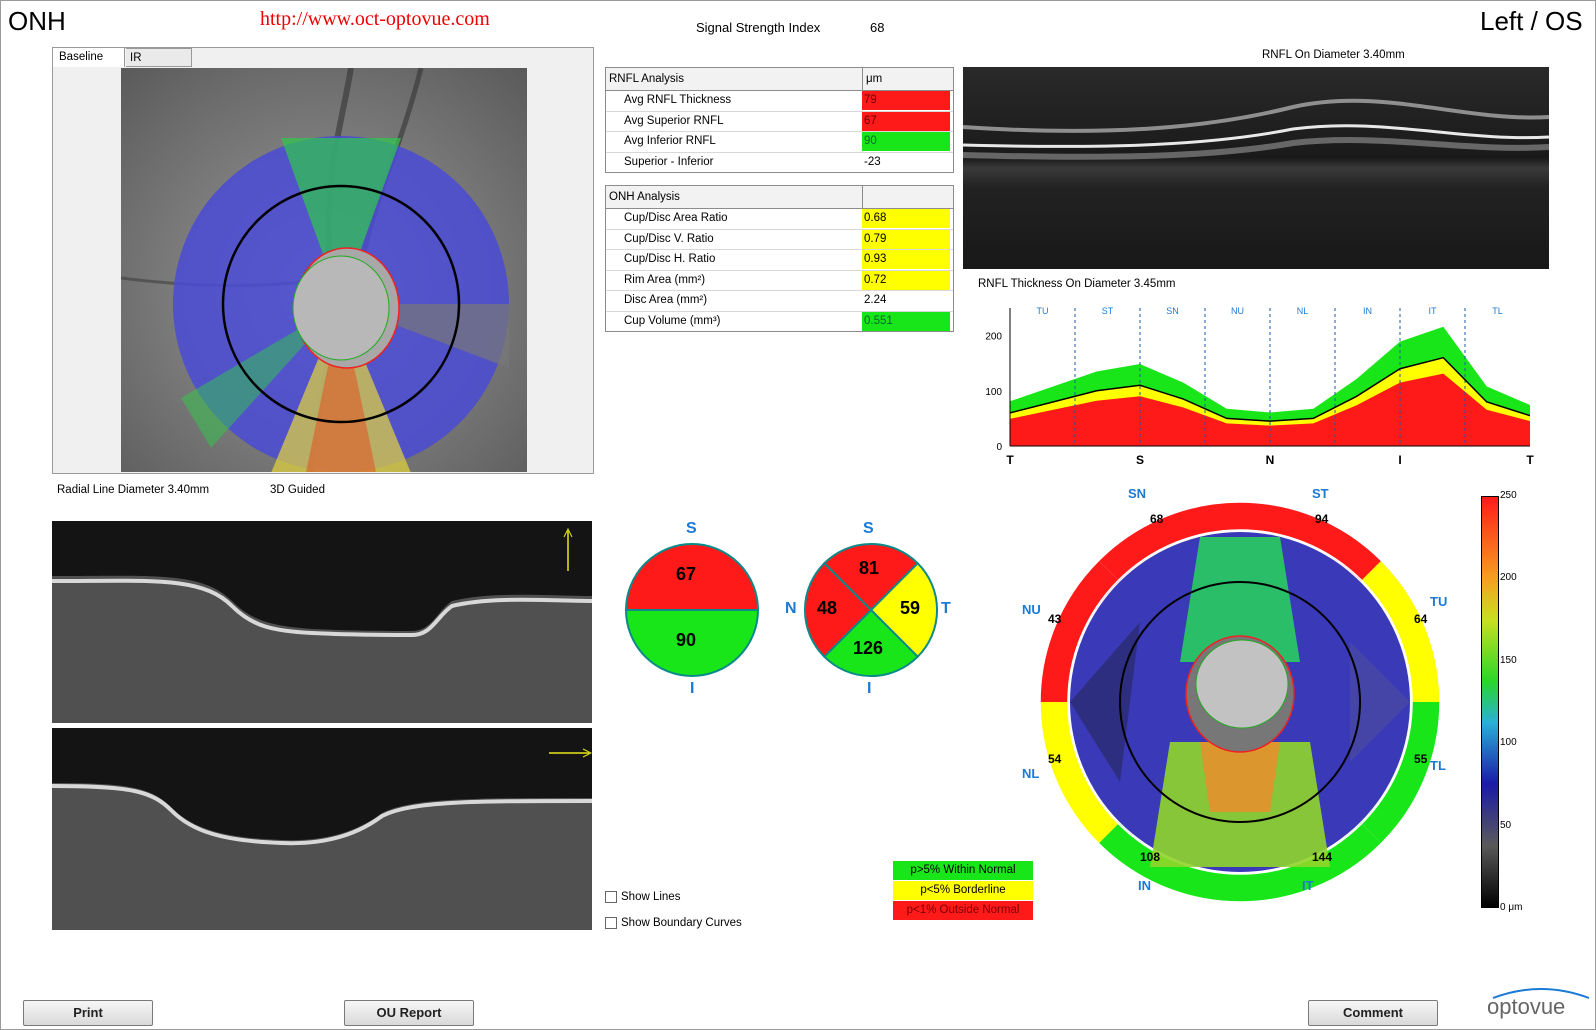  What do you see at coordinates (1511, 907) in the screenshot?
I see `scale-label: 0 μm` at bounding box center [1511, 907].